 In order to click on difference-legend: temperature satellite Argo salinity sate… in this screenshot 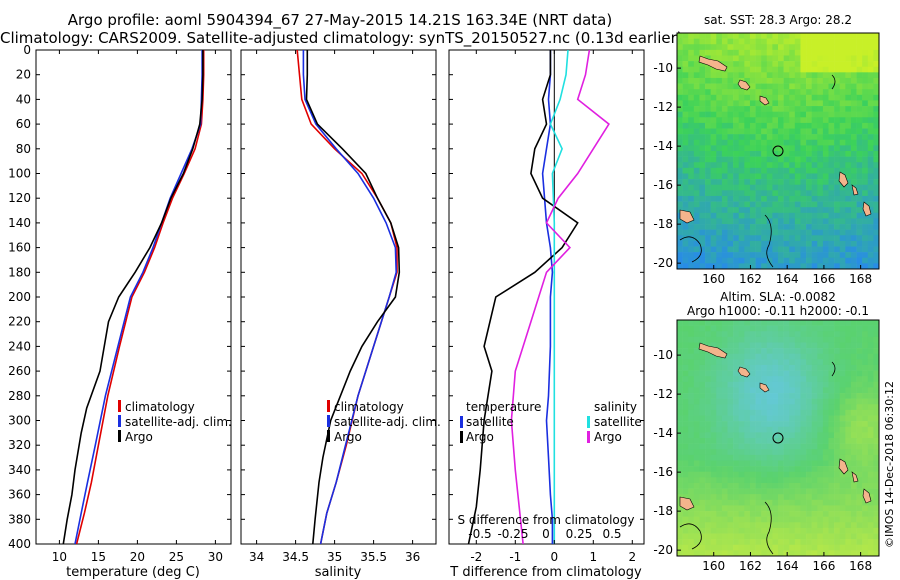, I will do `click(551, 422)`.